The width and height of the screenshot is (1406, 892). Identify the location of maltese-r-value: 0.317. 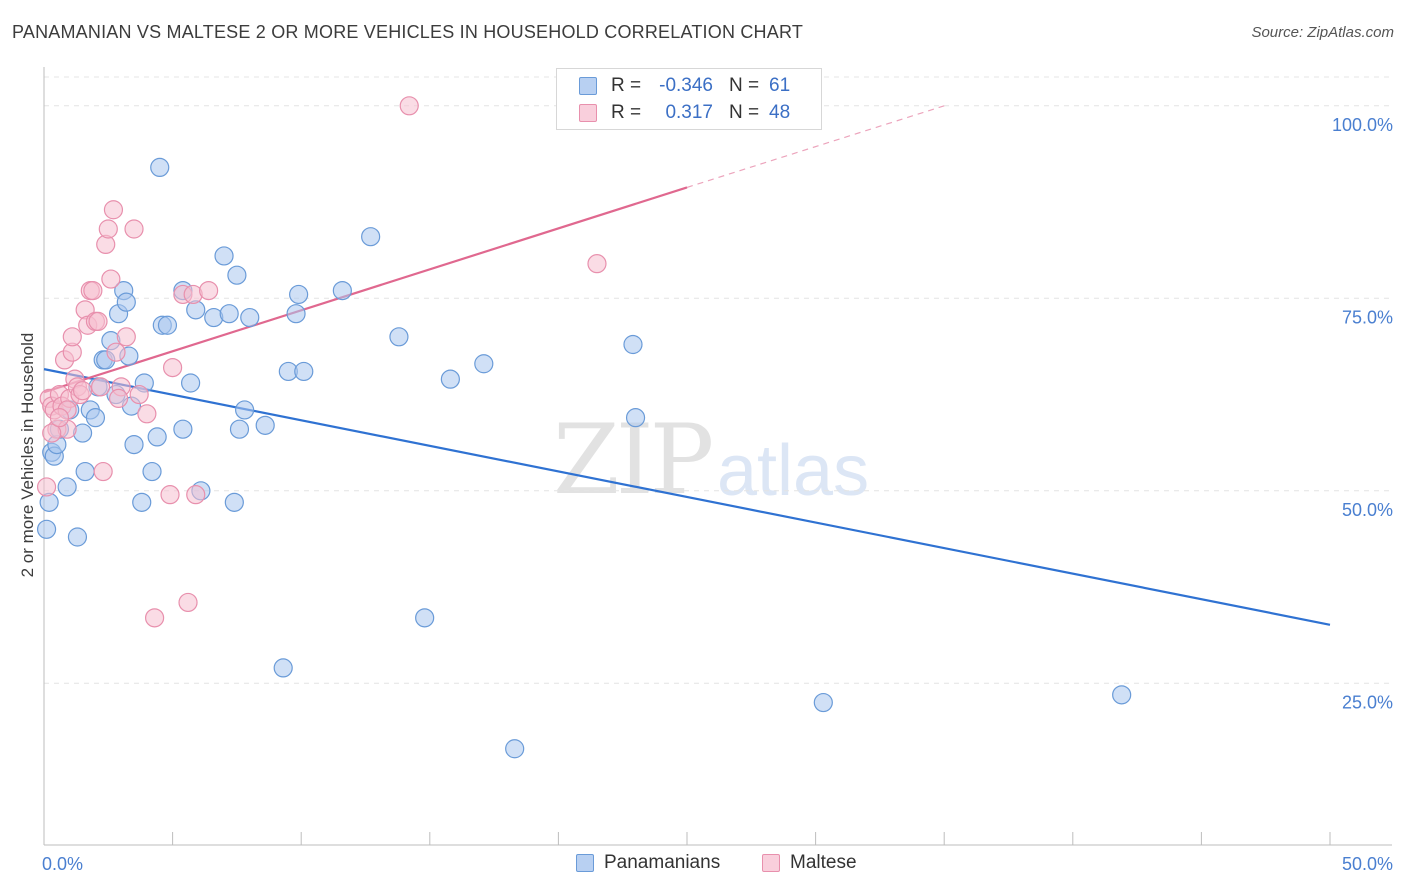
(689, 112).